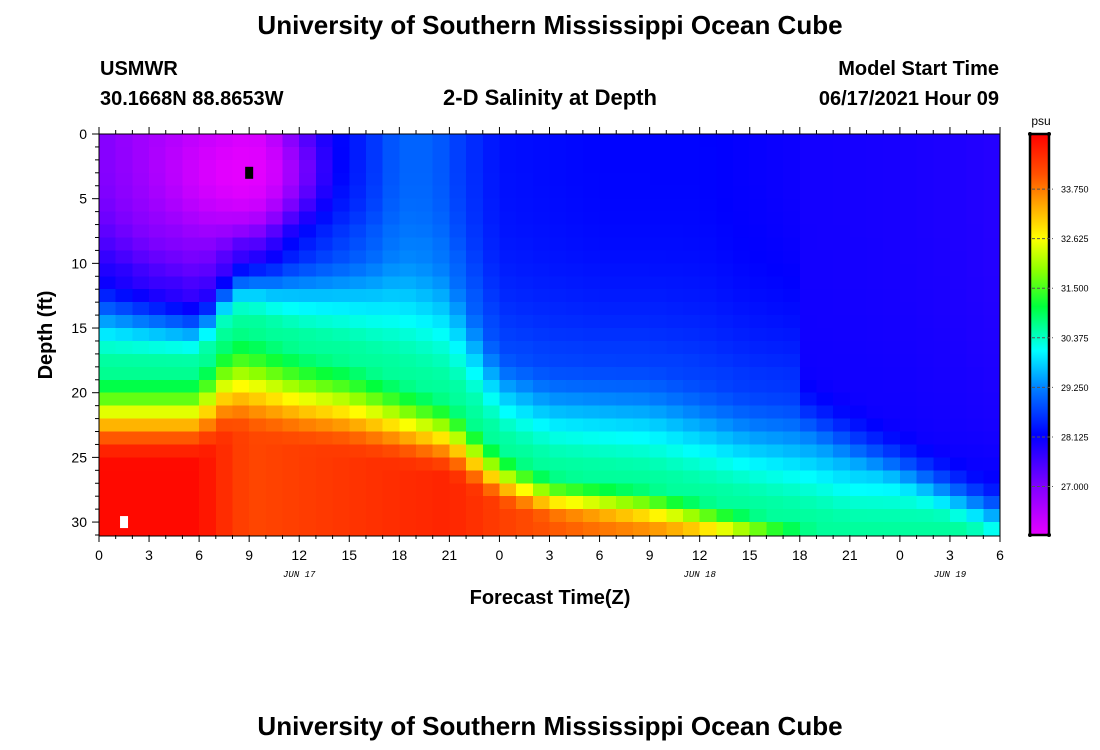 This screenshot has height=750, width=1100. Describe the element at coordinates (79, 393) in the screenshot. I see `y-tick-label: 20` at that location.